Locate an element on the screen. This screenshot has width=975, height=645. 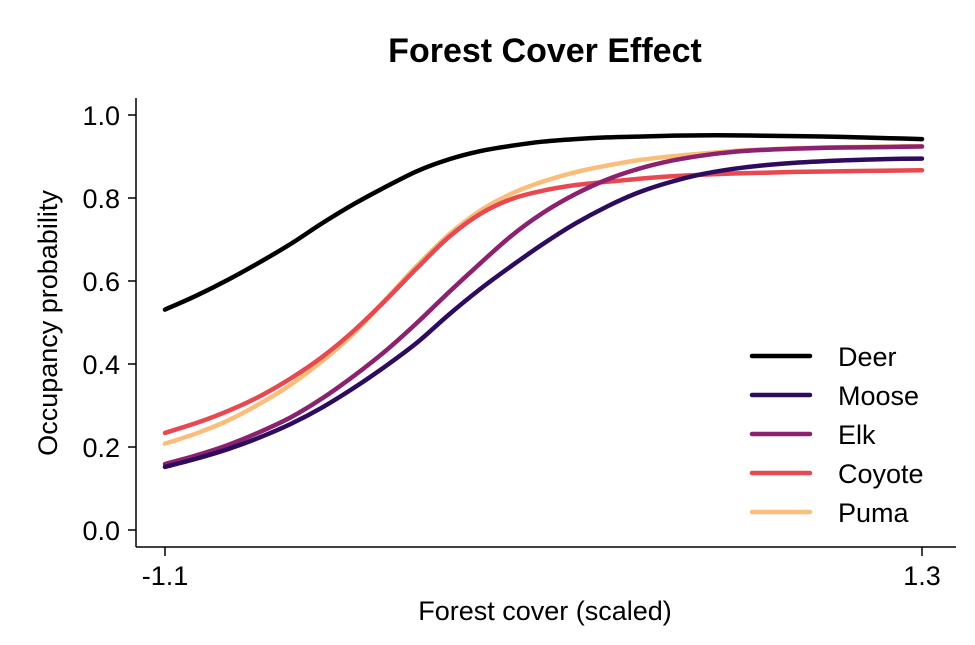
y-tick-label: 0.8 is located at coordinates (101, 199).